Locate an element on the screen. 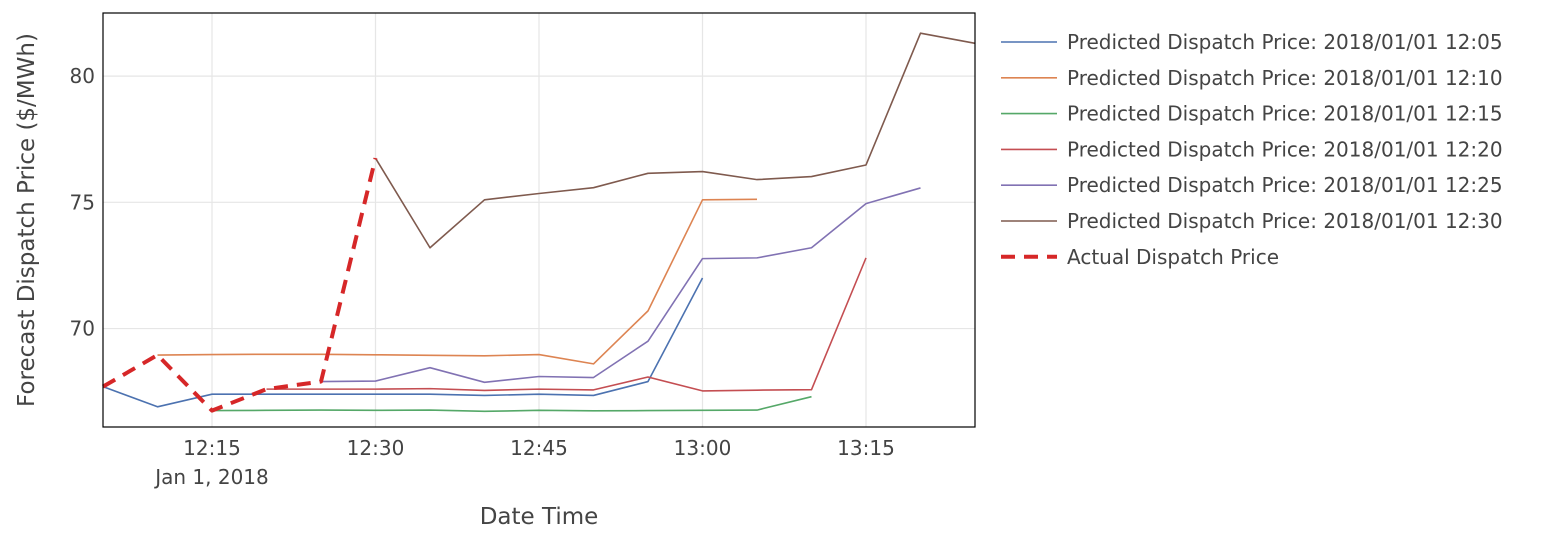 This screenshot has height=538, width=1551. x-tick-label: 12:15 is located at coordinates (212, 448).